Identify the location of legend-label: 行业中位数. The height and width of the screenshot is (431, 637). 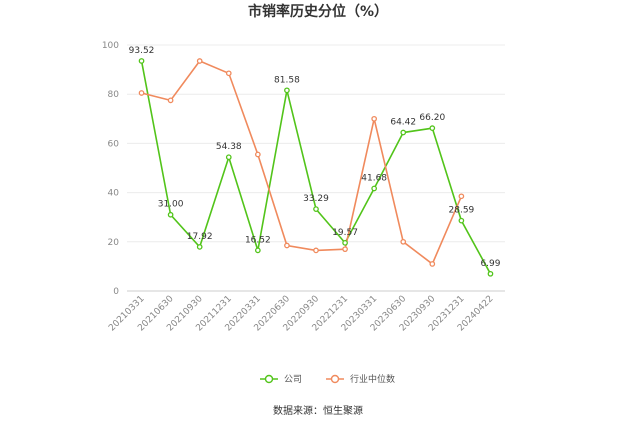
(372, 379).